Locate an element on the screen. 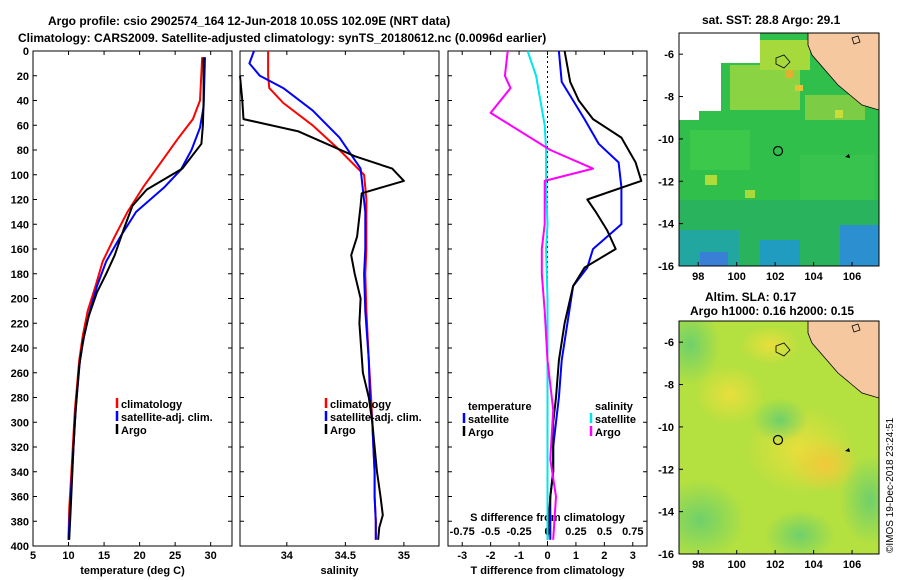 Image resolution: width=900 pixels, height=580 pixels. y-tick-label: 60 is located at coordinates (23, 126).